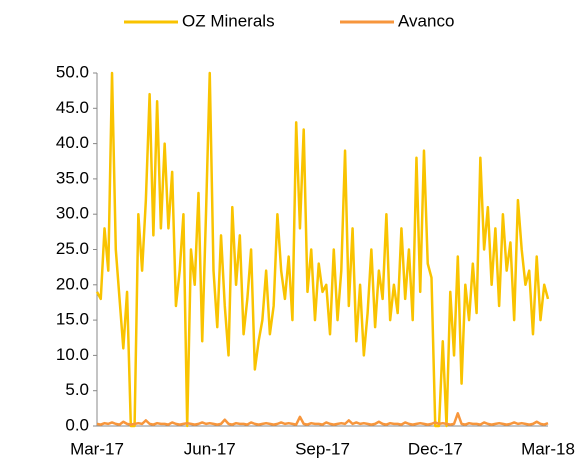 The image size is (585, 462). I want to click on y-tick-label: 20.0, so click(72, 283).